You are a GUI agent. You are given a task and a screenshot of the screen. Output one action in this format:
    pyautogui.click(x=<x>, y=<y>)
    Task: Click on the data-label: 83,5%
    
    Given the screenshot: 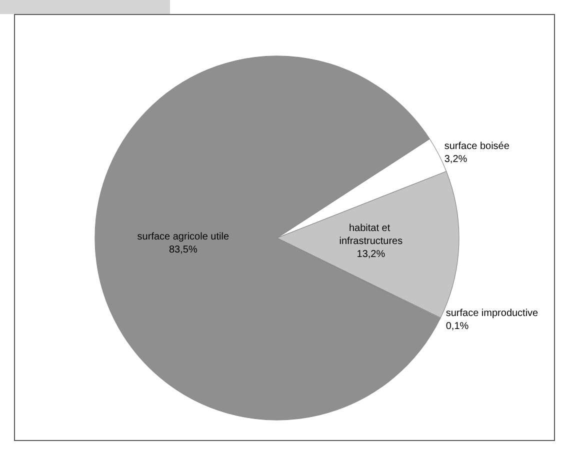 What is the action you would take?
    pyautogui.click(x=183, y=250)
    